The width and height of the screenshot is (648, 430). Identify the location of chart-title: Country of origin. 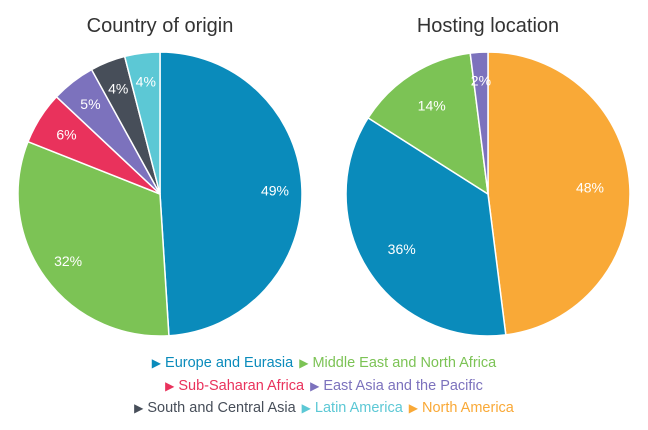
(160, 26).